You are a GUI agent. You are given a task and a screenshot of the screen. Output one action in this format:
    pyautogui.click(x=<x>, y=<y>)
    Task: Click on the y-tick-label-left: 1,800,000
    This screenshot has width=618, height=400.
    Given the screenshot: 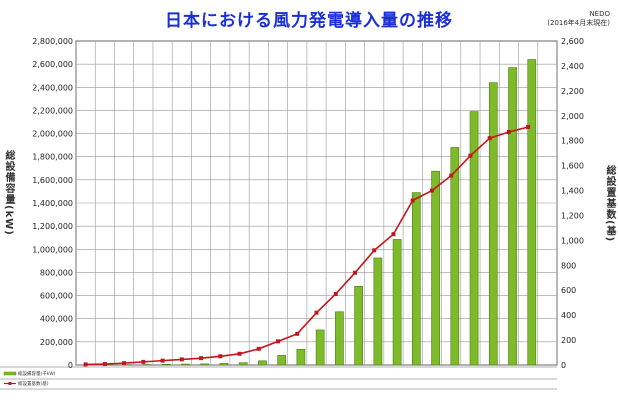 What is the action you would take?
    pyautogui.click(x=52, y=157)
    